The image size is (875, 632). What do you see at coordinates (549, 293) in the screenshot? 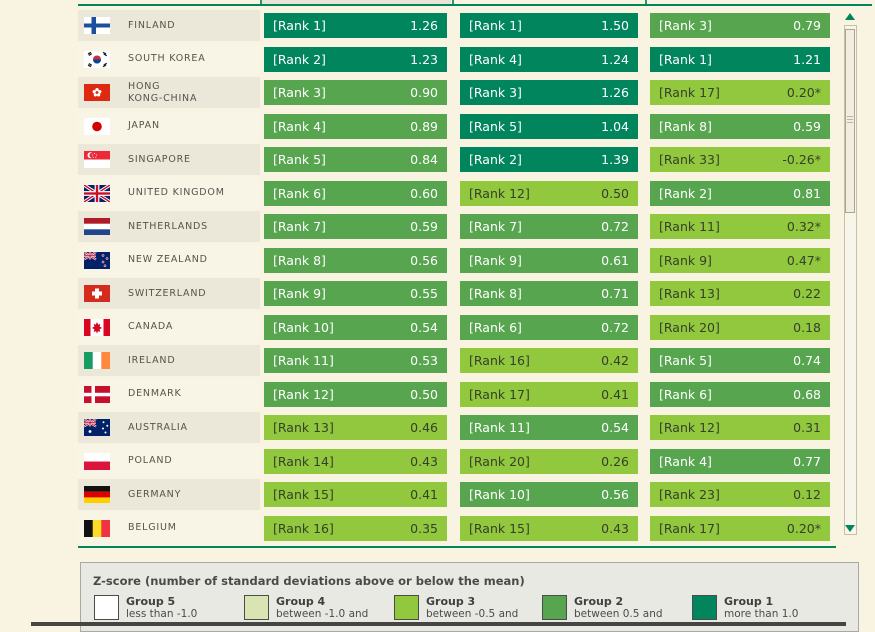
I see `rank-cell-col2: [Rank 8] 0.71` at bounding box center [549, 293].